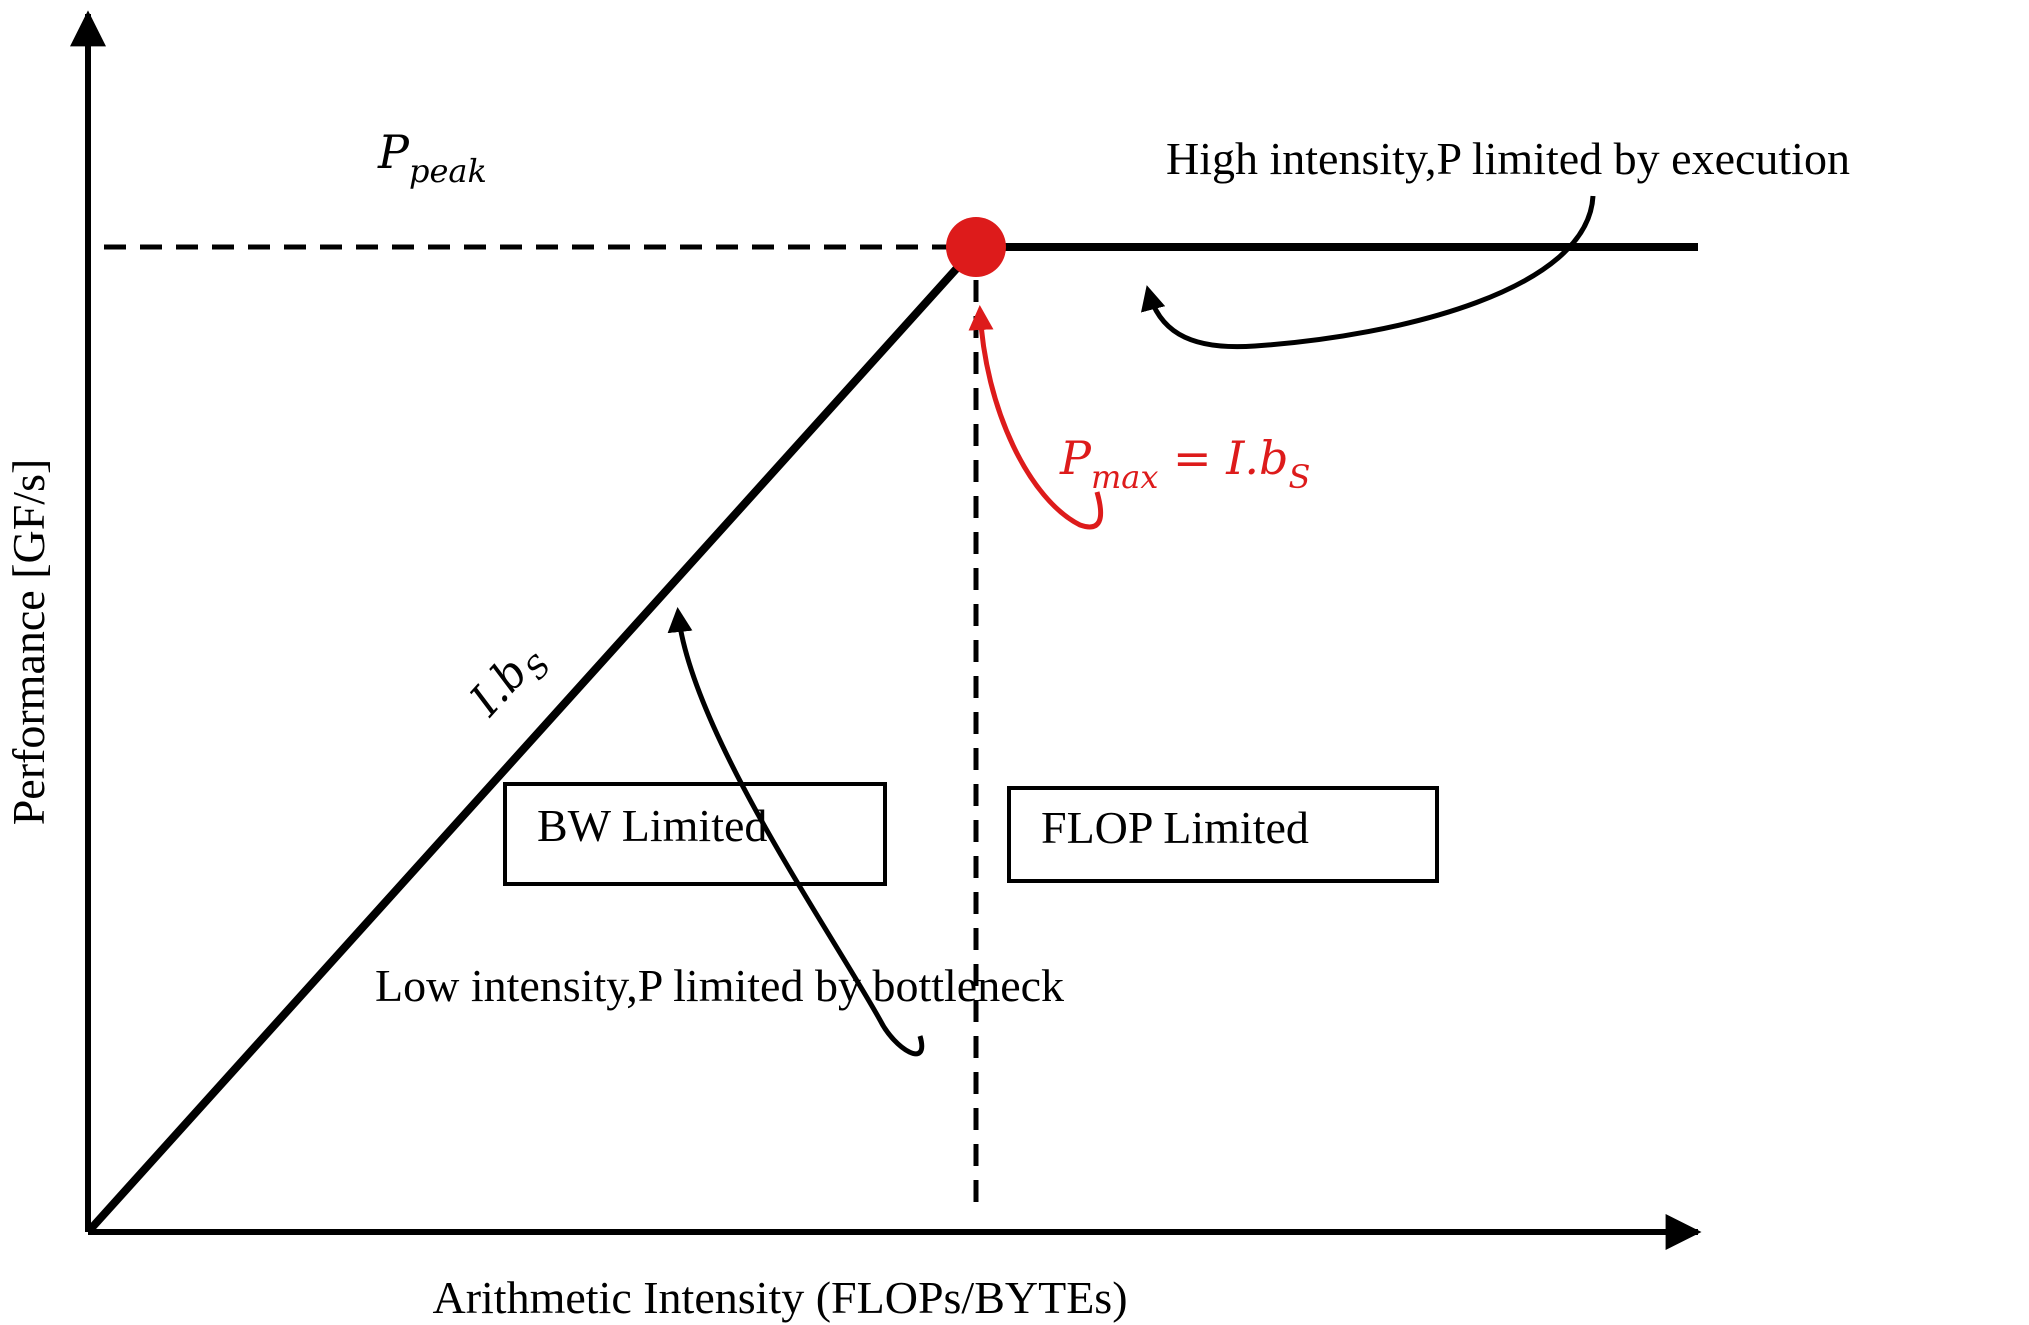 Image resolution: width=2029 pixels, height=1325 pixels. What do you see at coordinates (1175, 827) in the screenshot?
I see `box-flop-label: FLOP Limited` at bounding box center [1175, 827].